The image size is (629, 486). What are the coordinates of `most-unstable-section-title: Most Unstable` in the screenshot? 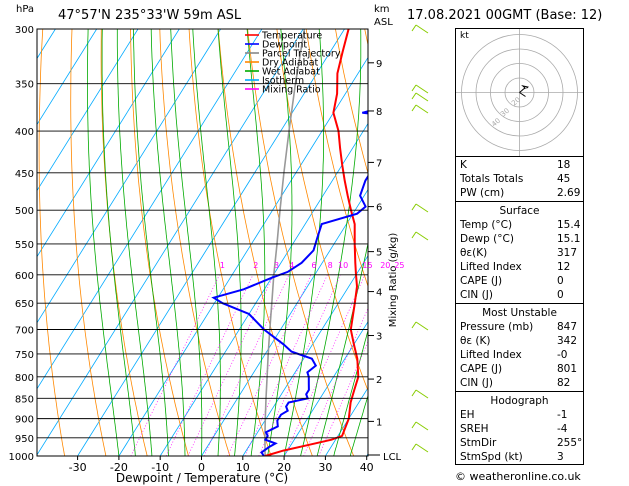 It's located at (519, 313).